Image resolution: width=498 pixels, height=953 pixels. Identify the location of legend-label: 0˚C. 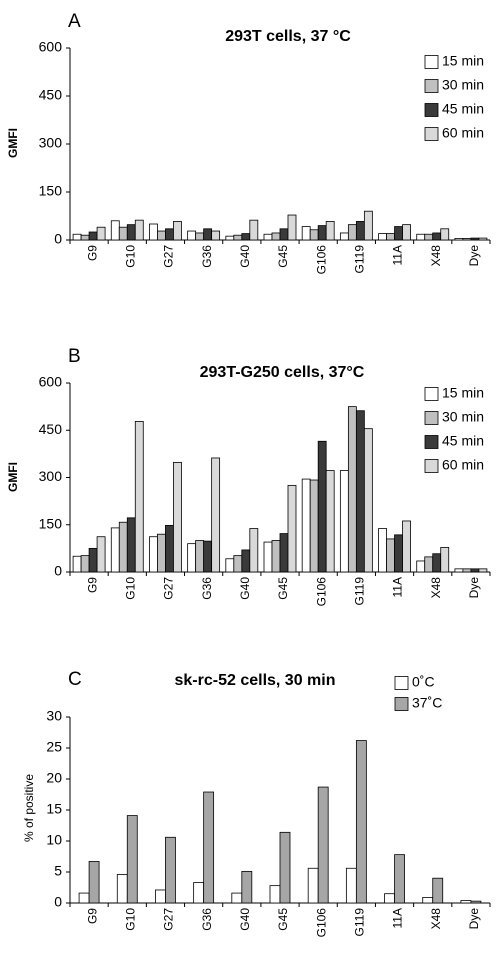
(423, 682).